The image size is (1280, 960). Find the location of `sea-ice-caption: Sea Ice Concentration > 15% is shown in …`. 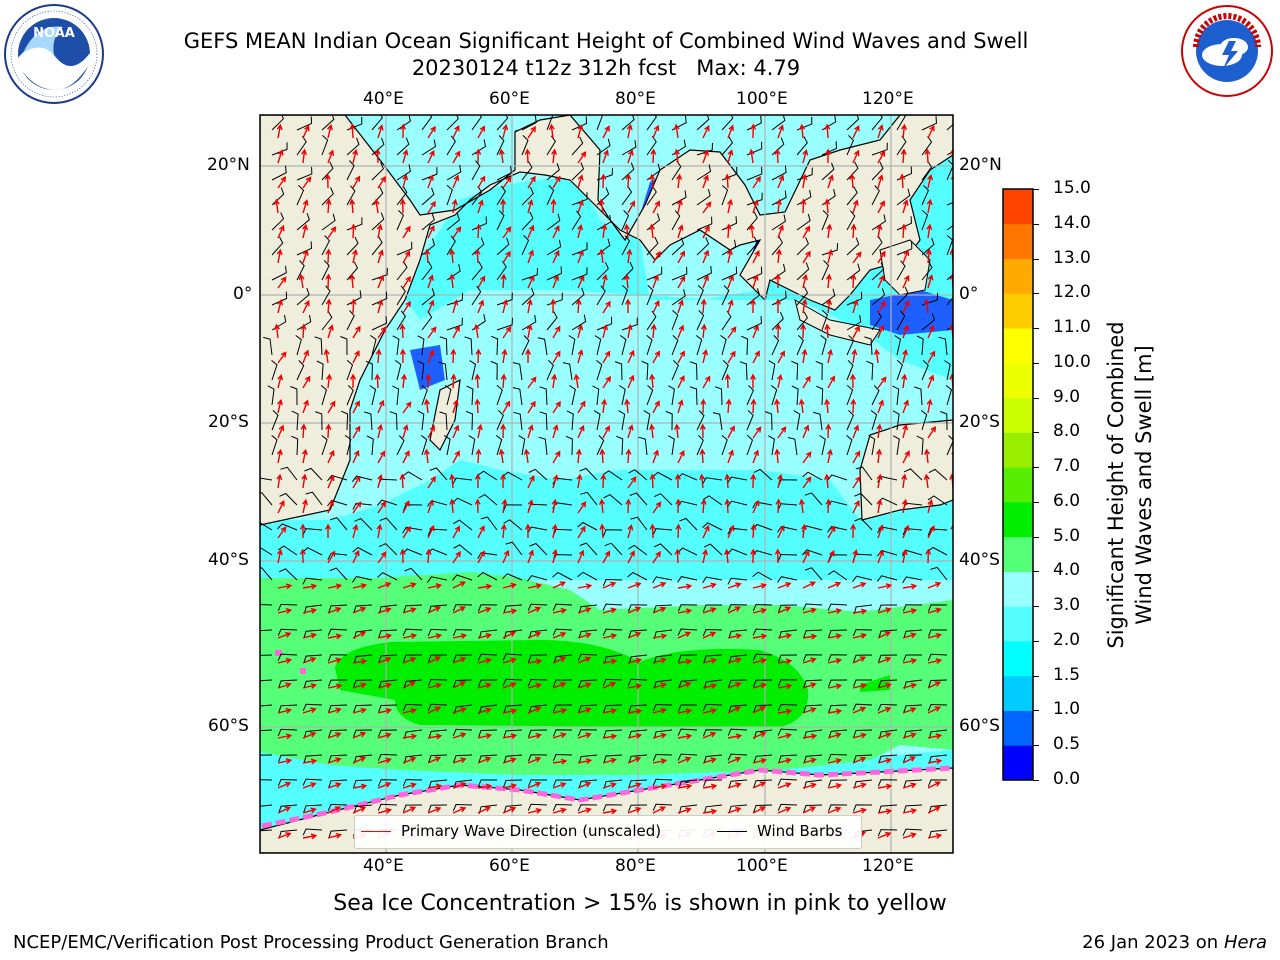

sea-ice-caption: Sea Ice Concentration > 15% is shown in … is located at coordinates (640, 903).